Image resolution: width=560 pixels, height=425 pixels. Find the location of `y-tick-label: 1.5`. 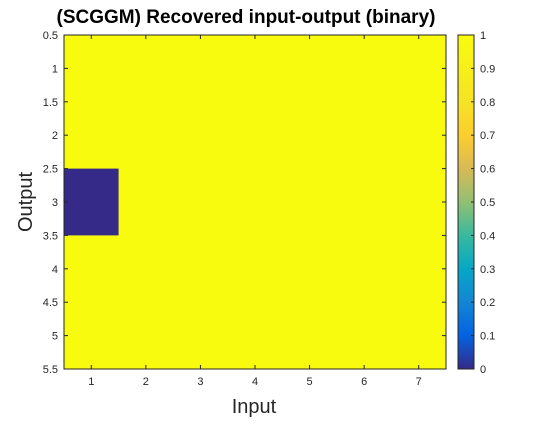

y-tick-label: 1.5 is located at coordinates (50, 103).